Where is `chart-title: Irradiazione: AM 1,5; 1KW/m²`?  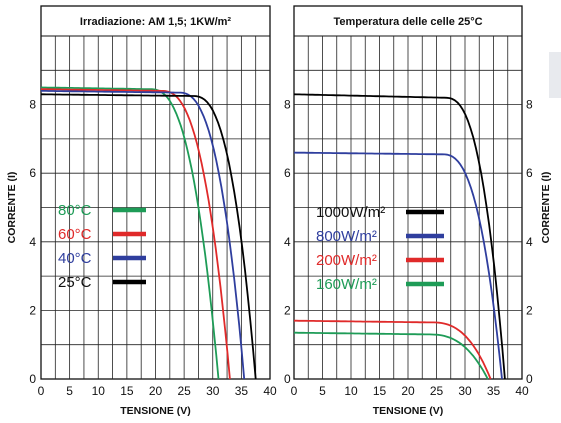
chart-title: Irradiazione: AM 1,5; 1KW/m² is located at coordinates (156, 22).